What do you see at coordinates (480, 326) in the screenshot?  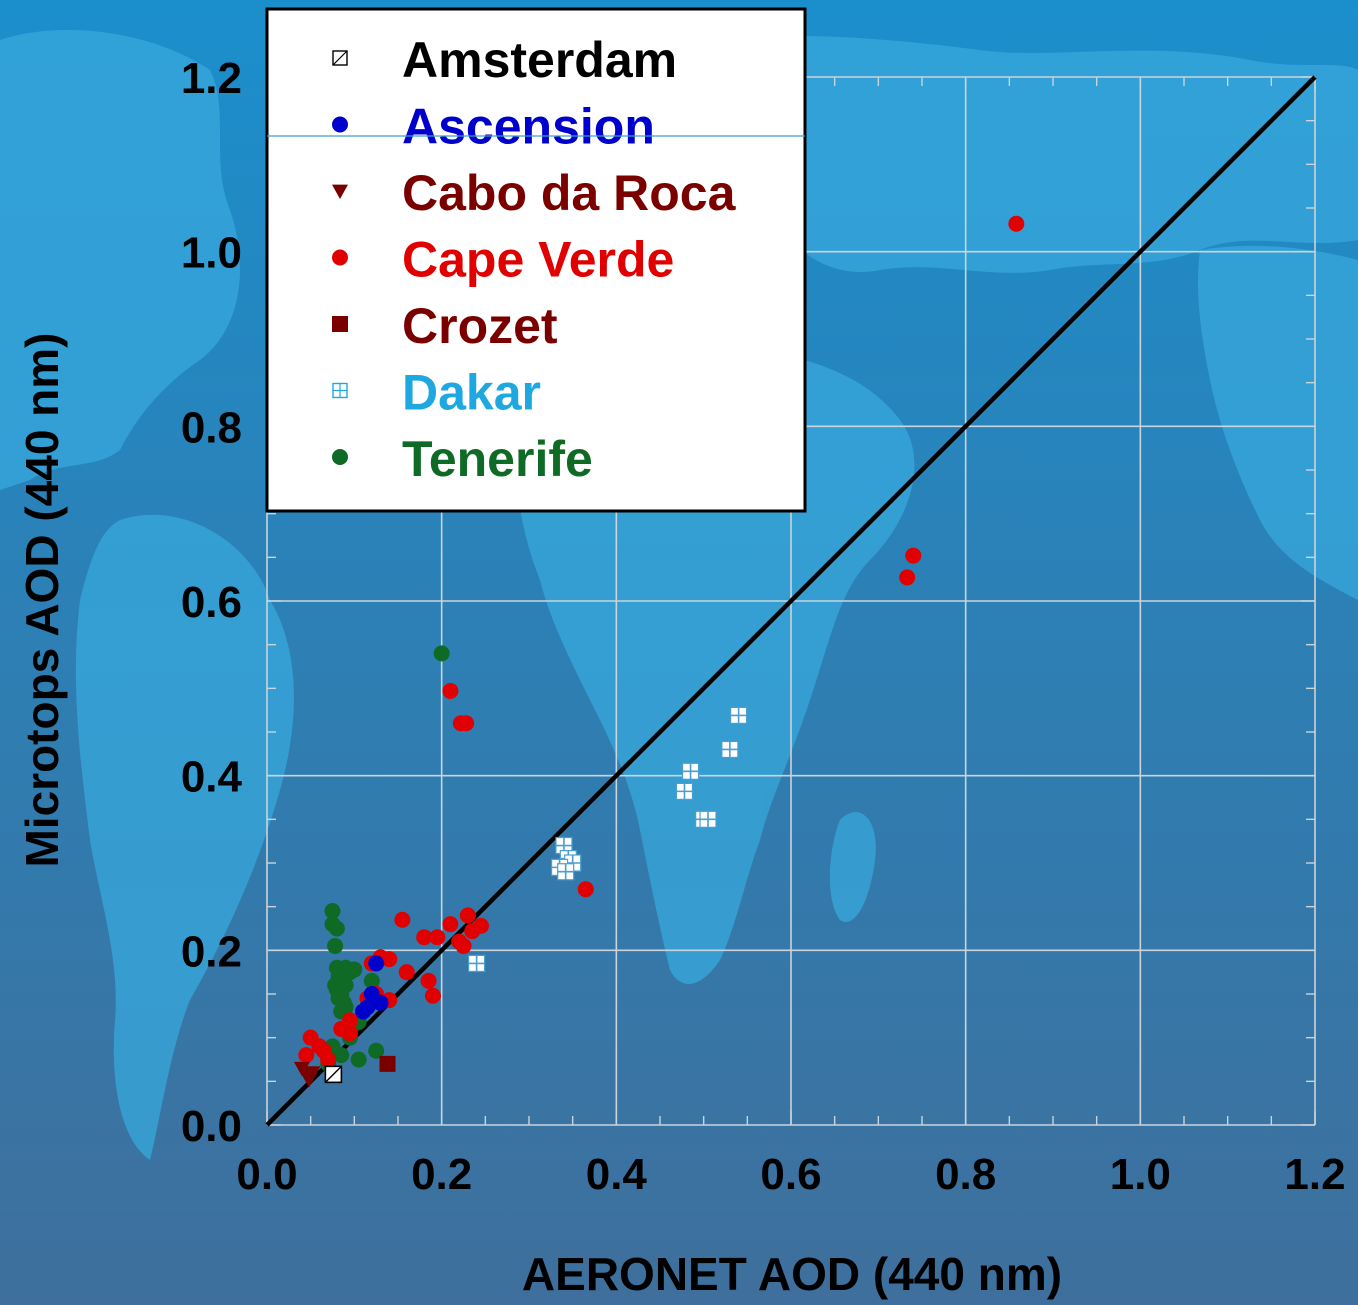 I see `legend-label: Crozet` at bounding box center [480, 326].